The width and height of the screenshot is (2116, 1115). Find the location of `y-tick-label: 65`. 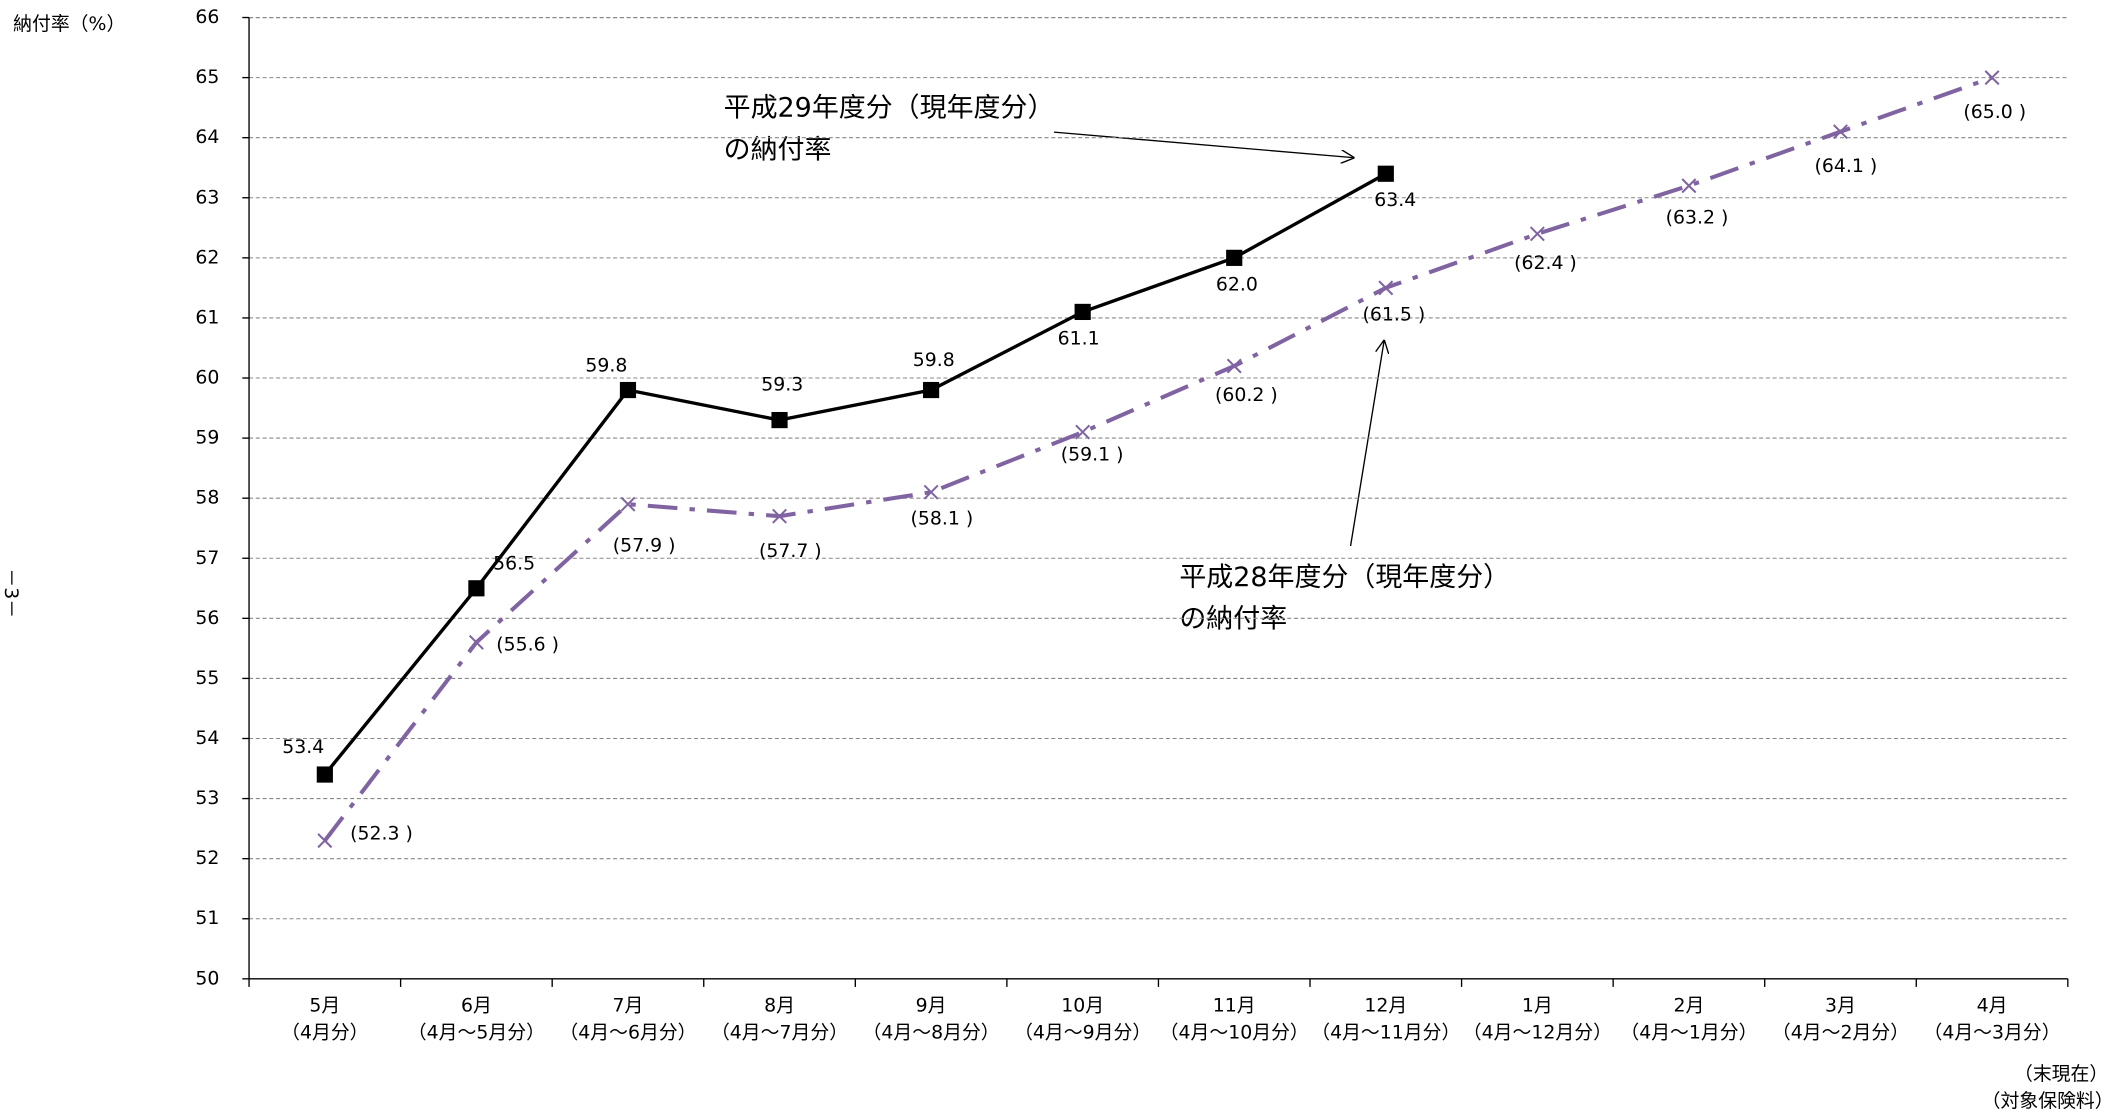

y-tick-label: 65 is located at coordinates (207, 77).